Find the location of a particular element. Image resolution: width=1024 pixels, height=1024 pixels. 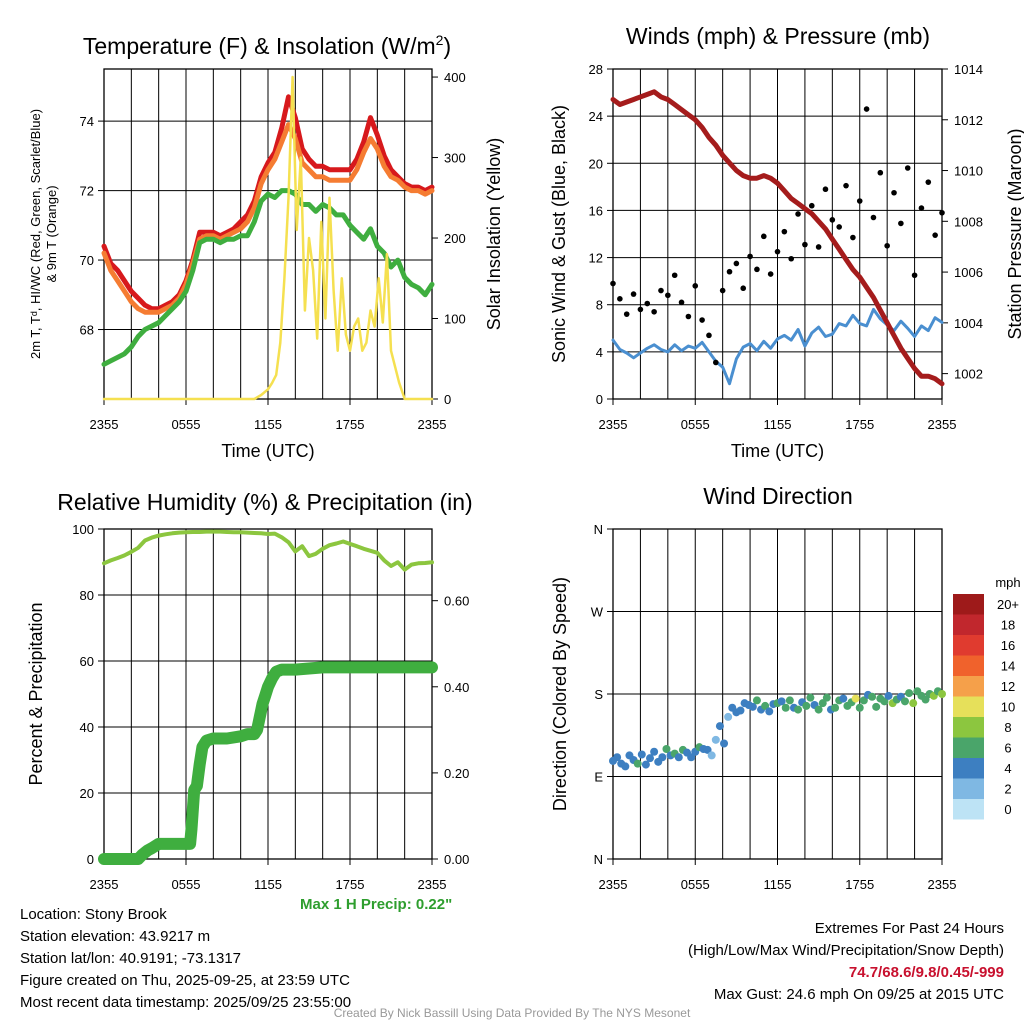

colorbar-label: 18 is located at coordinates (1008, 625).